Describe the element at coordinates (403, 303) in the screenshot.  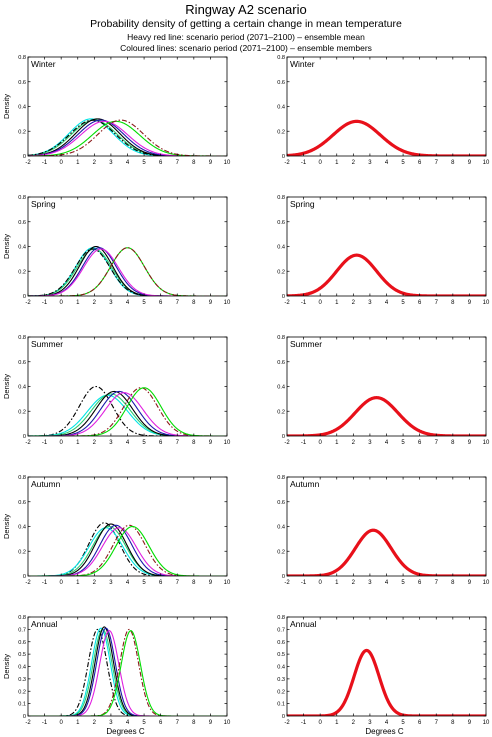
I see `x-tick-label: 5` at that location.